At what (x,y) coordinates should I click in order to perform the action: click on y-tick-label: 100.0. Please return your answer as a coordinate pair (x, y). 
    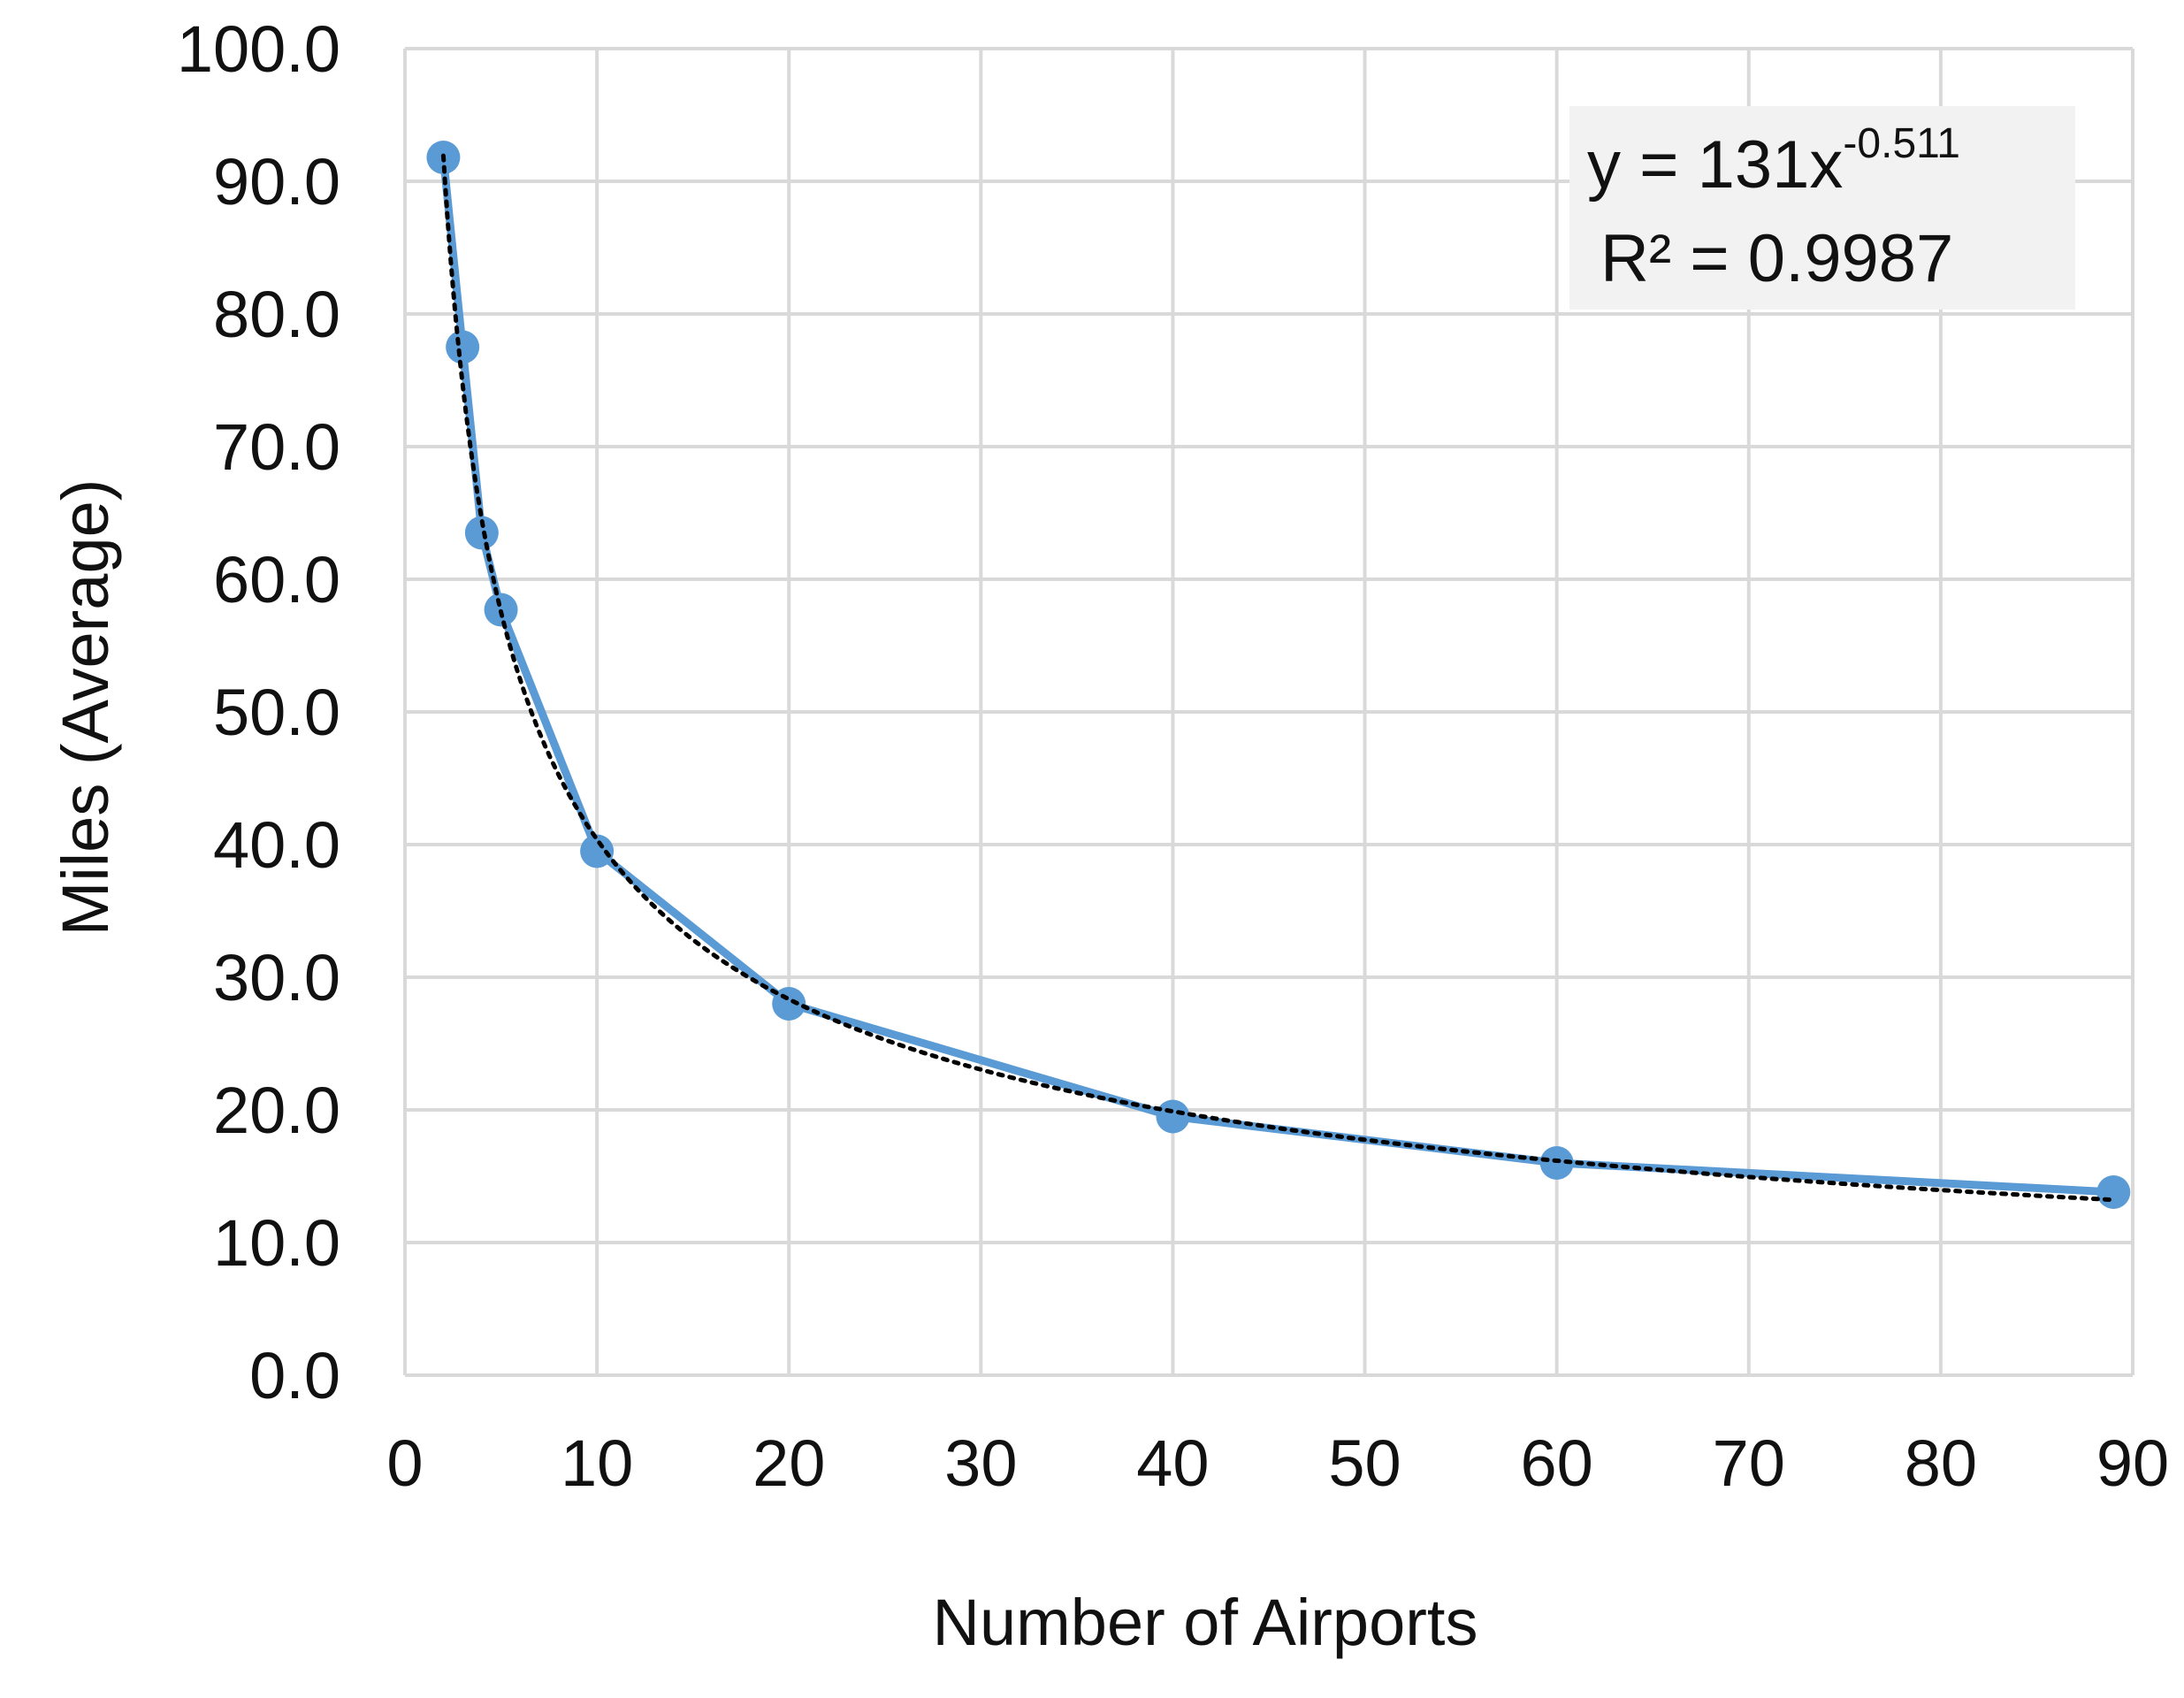
    Looking at the image, I should click on (258, 49).